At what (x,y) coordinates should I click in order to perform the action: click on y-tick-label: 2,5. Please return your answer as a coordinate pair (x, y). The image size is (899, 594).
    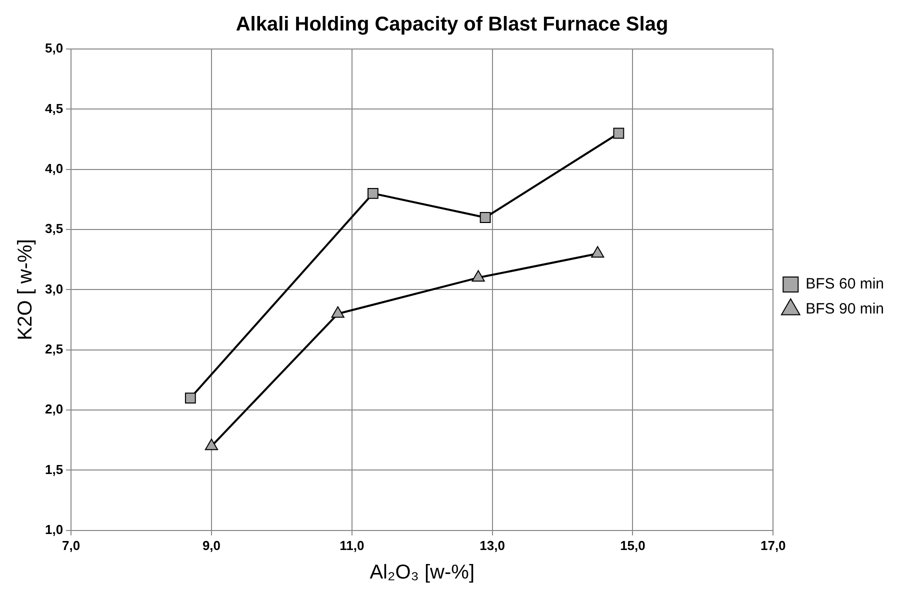
    Looking at the image, I should click on (54, 348).